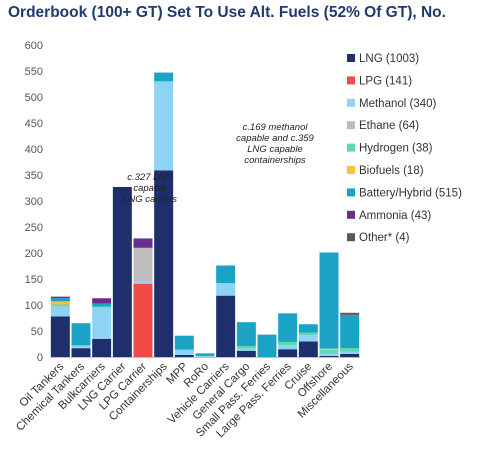 The height and width of the screenshot is (460, 500). What do you see at coordinates (34, 202) in the screenshot?
I see `y-tick-label: 300` at bounding box center [34, 202].